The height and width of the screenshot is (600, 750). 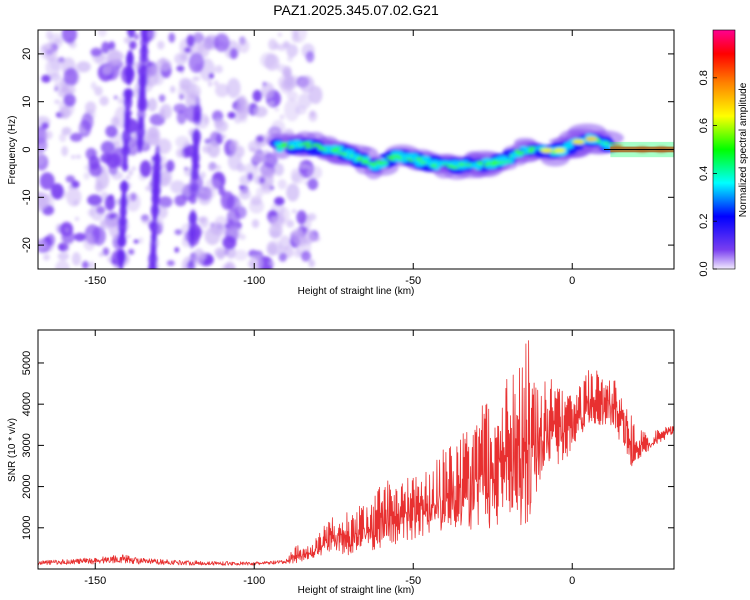 What do you see at coordinates (704, 125) in the screenshot?
I see `colorbar-tick-label: 0.6` at bounding box center [704, 125].